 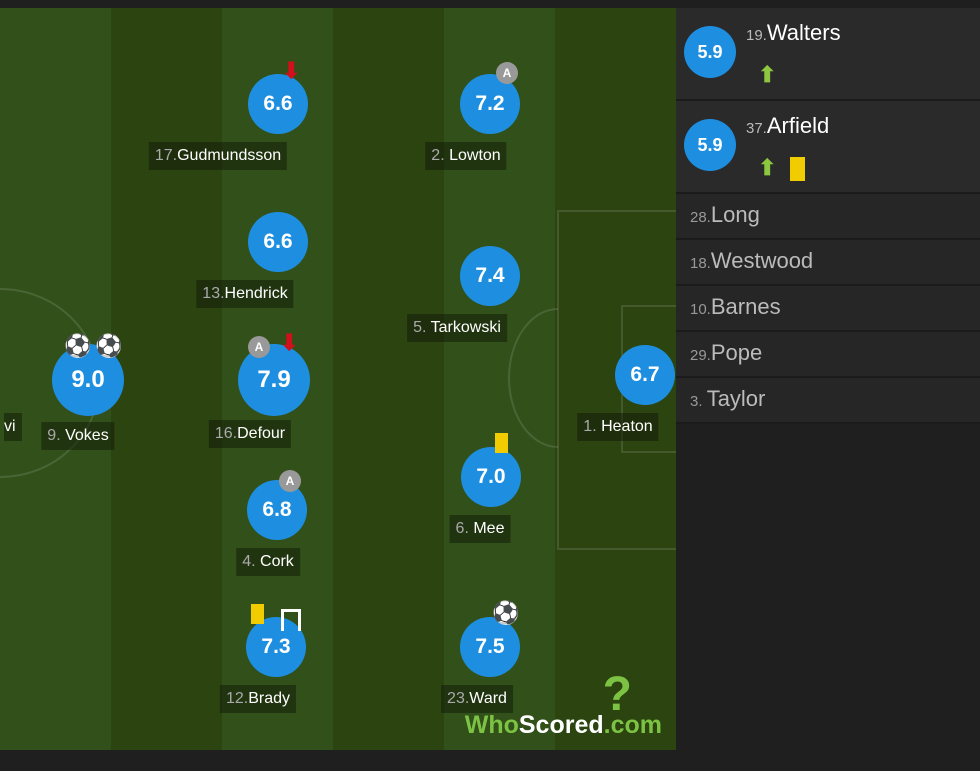 What do you see at coordinates (78, 436) in the screenshot?
I see `player-name: 9. Vokes` at bounding box center [78, 436].